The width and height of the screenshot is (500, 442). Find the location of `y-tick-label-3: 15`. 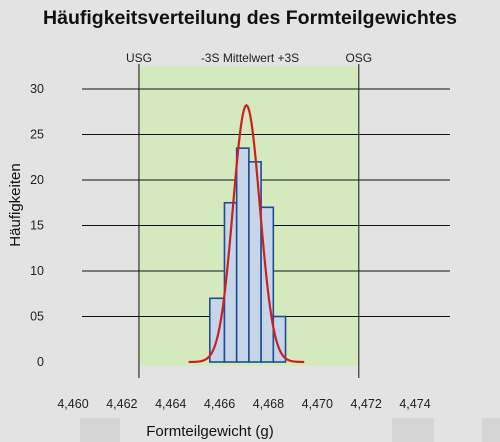

y-tick-label-3: 15 is located at coordinates (37, 226).